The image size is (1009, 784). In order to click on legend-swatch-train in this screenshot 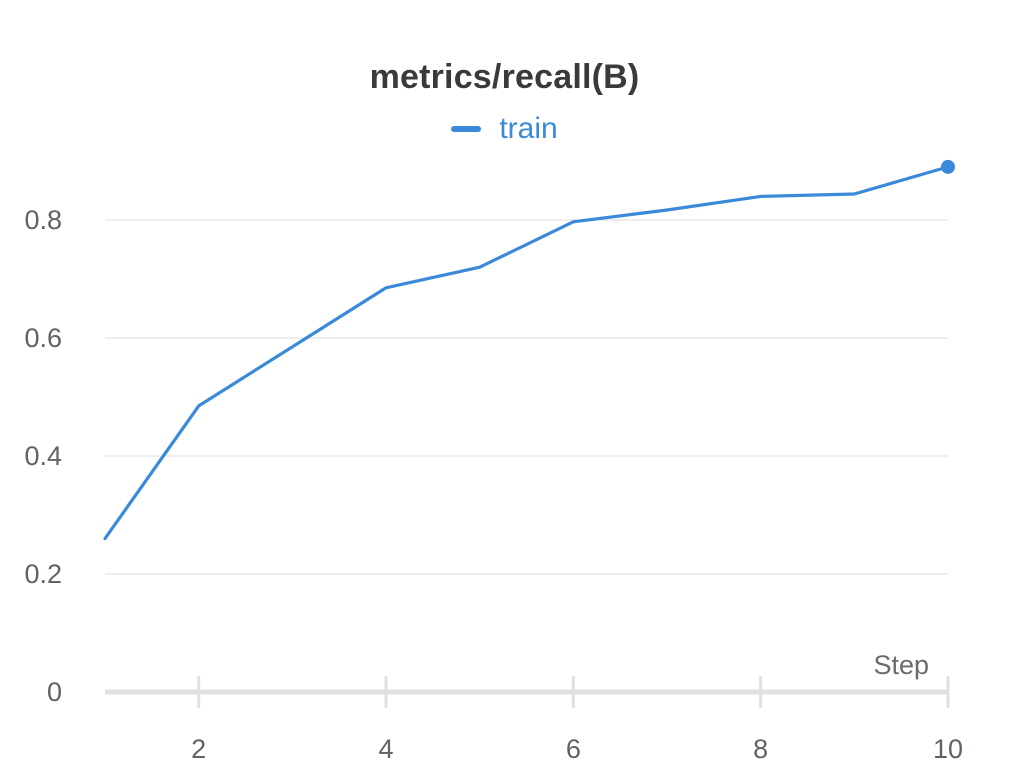, I will do `click(466, 129)`.